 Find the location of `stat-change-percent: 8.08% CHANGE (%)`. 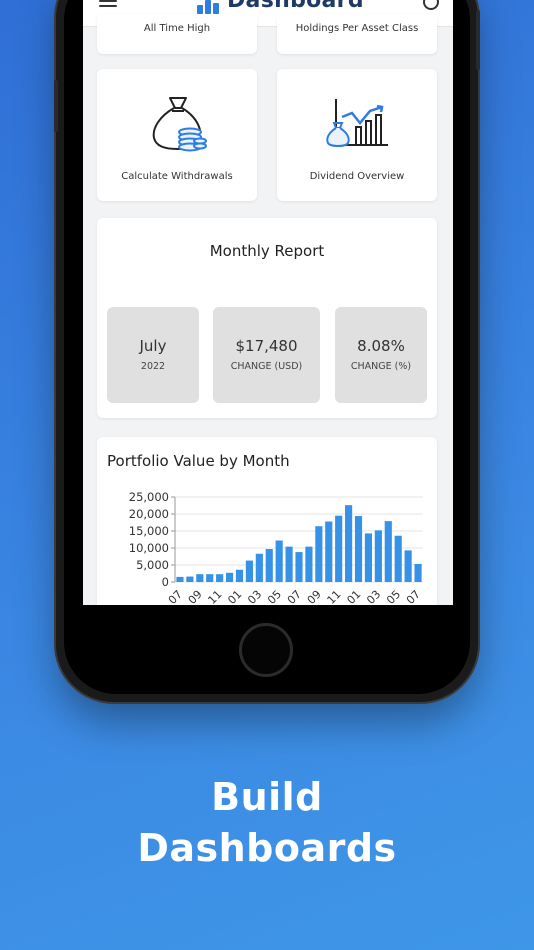

stat-change-percent: 8.08% CHANGE (%) is located at coordinates (381, 355).